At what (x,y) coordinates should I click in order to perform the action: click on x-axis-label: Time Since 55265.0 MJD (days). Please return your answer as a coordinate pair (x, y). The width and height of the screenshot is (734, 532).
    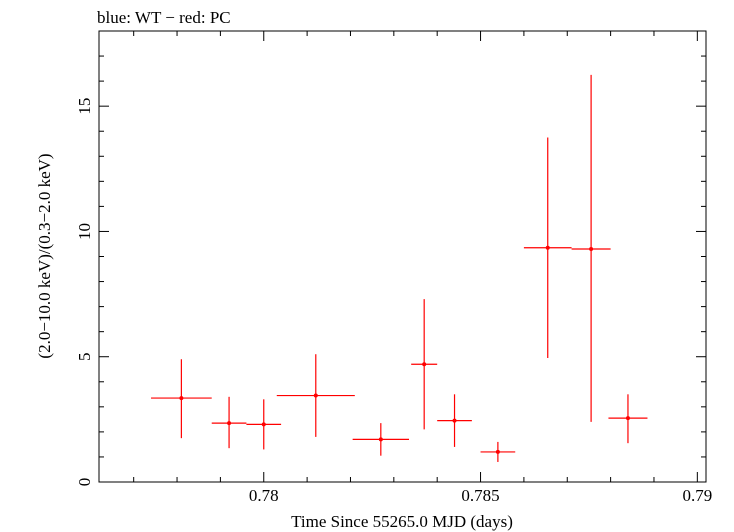
    Looking at the image, I should click on (402, 521).